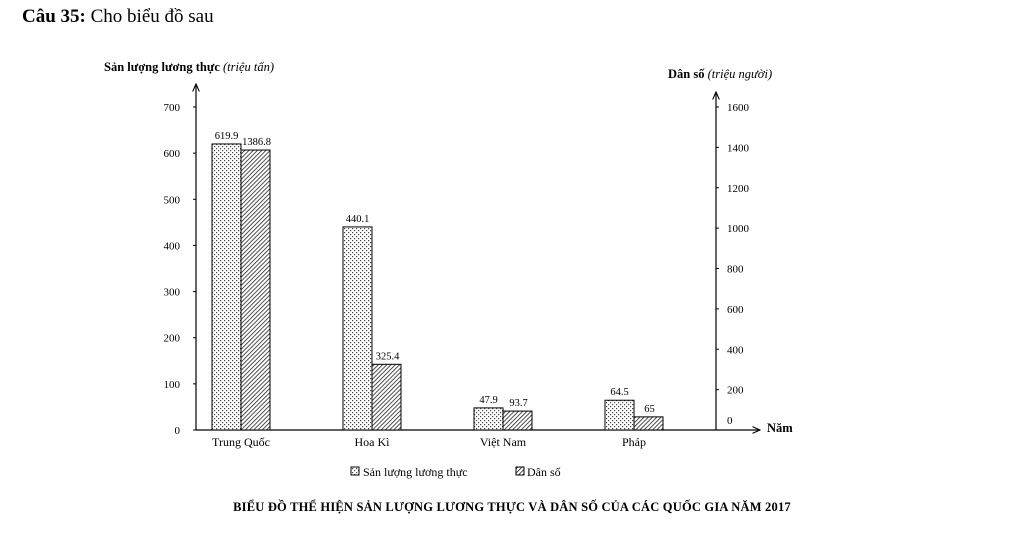  I want to click on left-axis-title: Sản lượng lương thực (triệu tấn), so click(189, 67).